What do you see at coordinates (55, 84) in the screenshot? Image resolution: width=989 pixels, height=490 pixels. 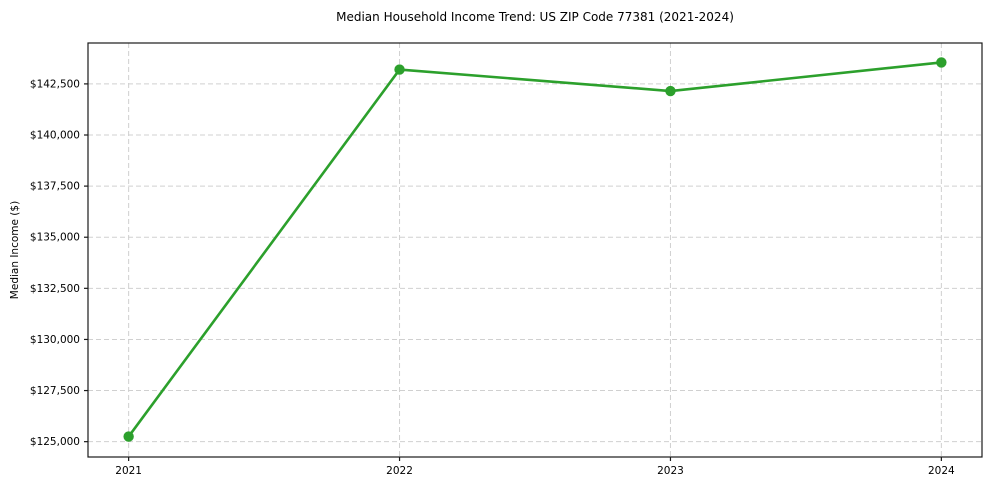 I see `y-tick-label: $142,500` at bounding box center [55, 84].